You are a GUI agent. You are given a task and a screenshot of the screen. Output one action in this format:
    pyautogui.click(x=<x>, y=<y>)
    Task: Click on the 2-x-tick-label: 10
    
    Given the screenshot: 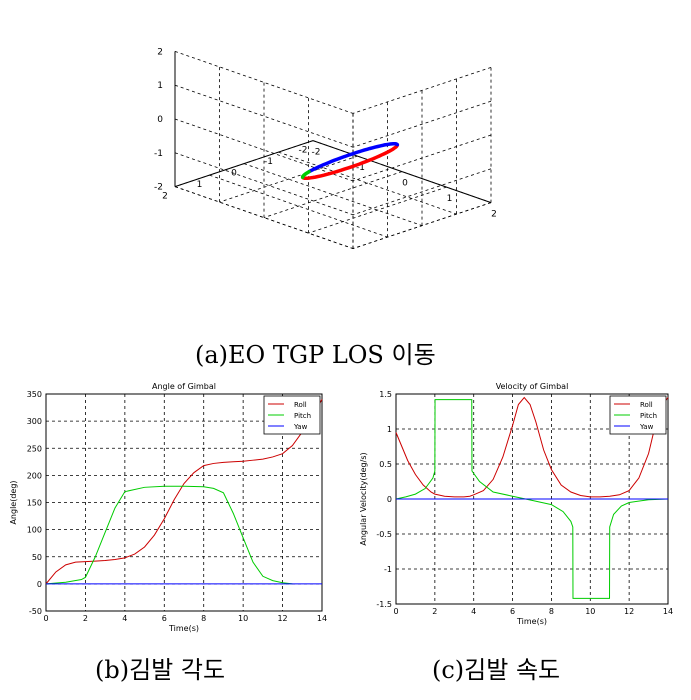 What is the action you would take?
    pyautogui.click(x=590, y=611)
    